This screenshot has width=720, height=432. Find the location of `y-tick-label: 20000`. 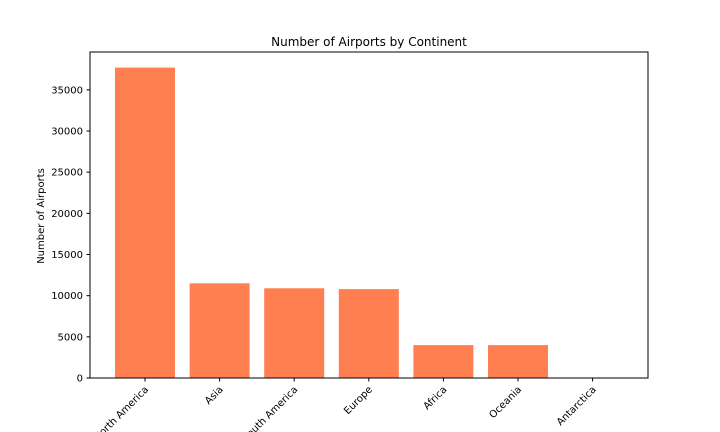

y-tick-label: 20000 is located at coordinates (67, 214).